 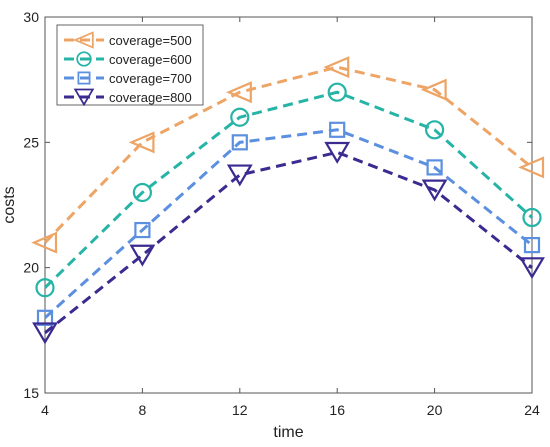 I want to click on x-tick-label: 4, so click(x=45, y=410).